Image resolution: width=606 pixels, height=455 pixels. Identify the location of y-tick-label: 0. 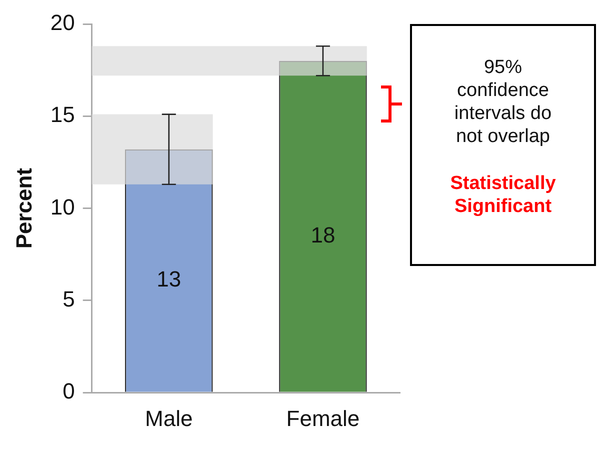
(68, 391).